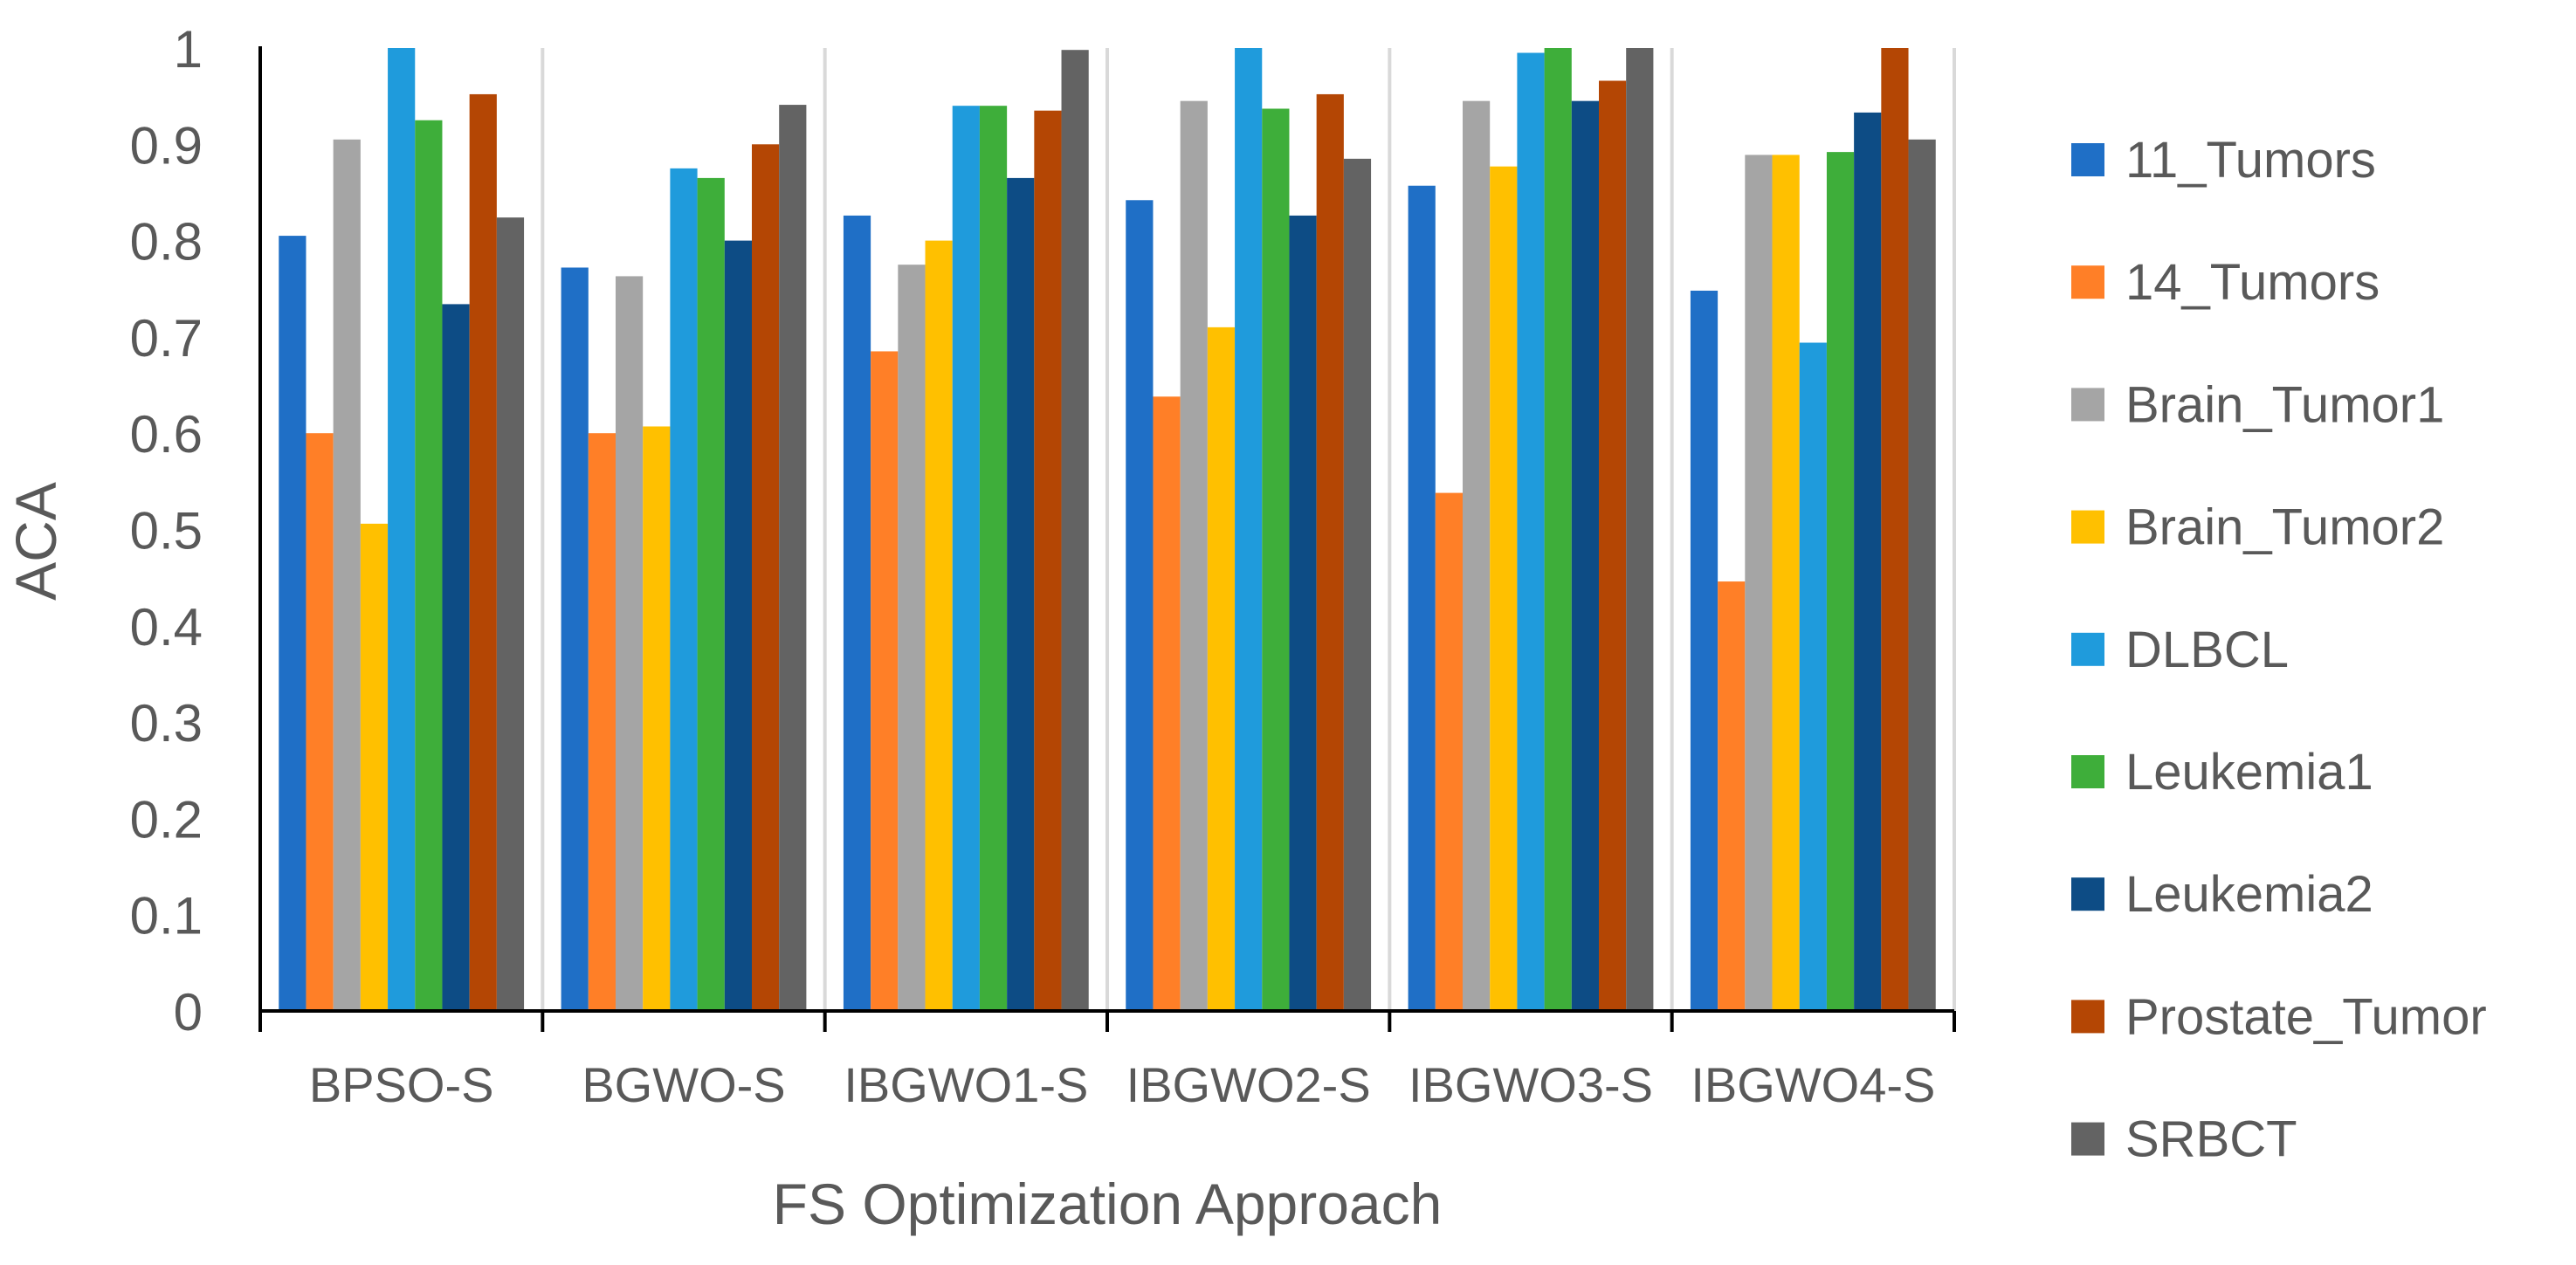 Image resolution: width=2576 pixels, height=1265 pixels. What do you see at coordinates (166, 338) in the screenshot?
I see `y-tick-label: 0.7` at bounding box center [166, 338].